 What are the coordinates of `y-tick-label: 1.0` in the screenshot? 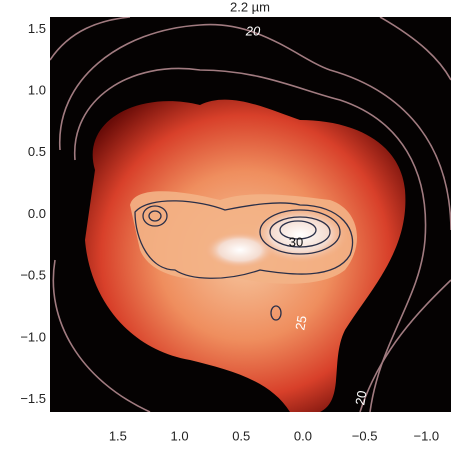 It's located at (37, 90).